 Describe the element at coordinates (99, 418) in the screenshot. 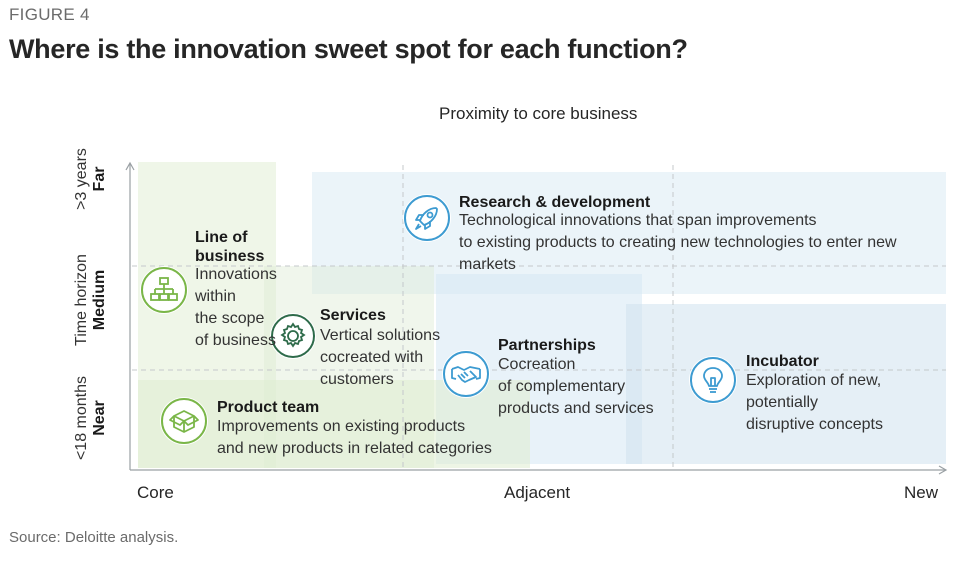

I see `y-label-near-main: Near` at that location.